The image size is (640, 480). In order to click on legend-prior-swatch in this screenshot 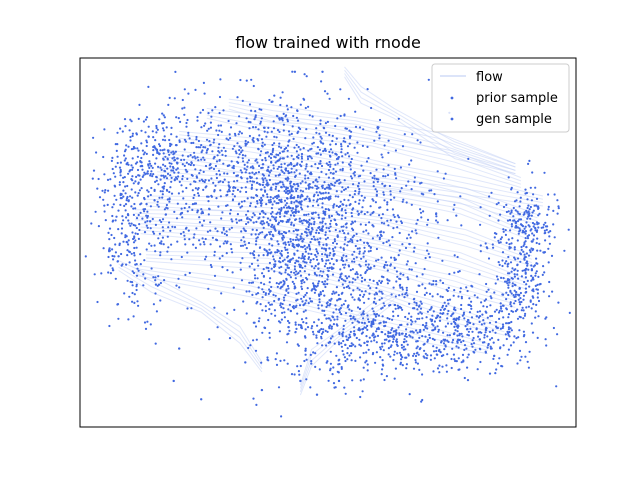, I will do `click(452, 98)`.